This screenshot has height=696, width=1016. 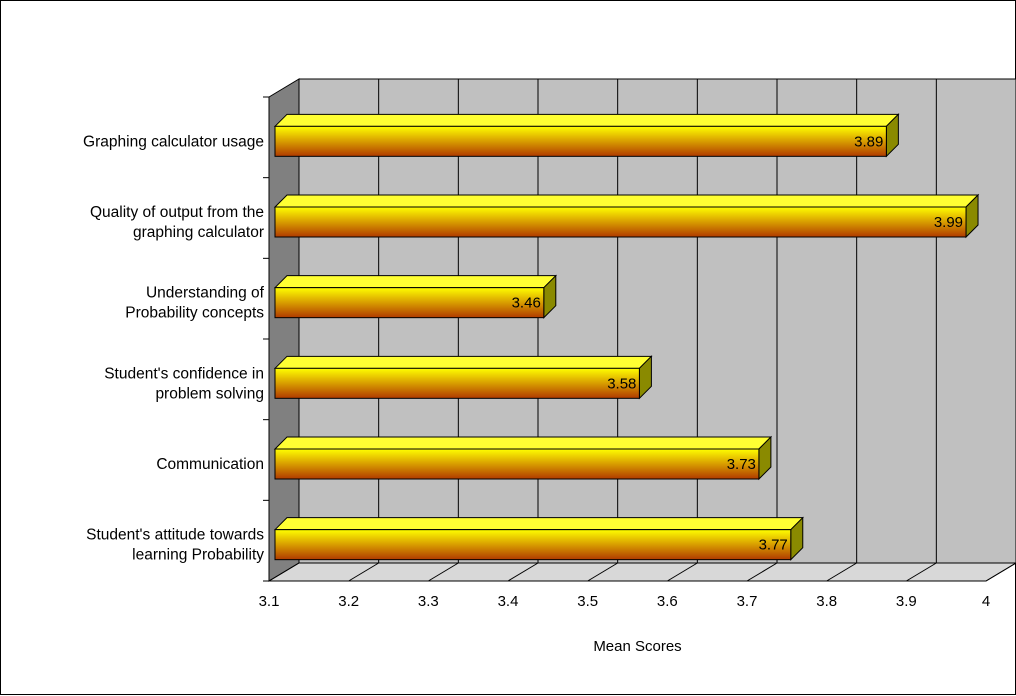 I want to click on x-tick-label: 4, so click(x=986, y=601).